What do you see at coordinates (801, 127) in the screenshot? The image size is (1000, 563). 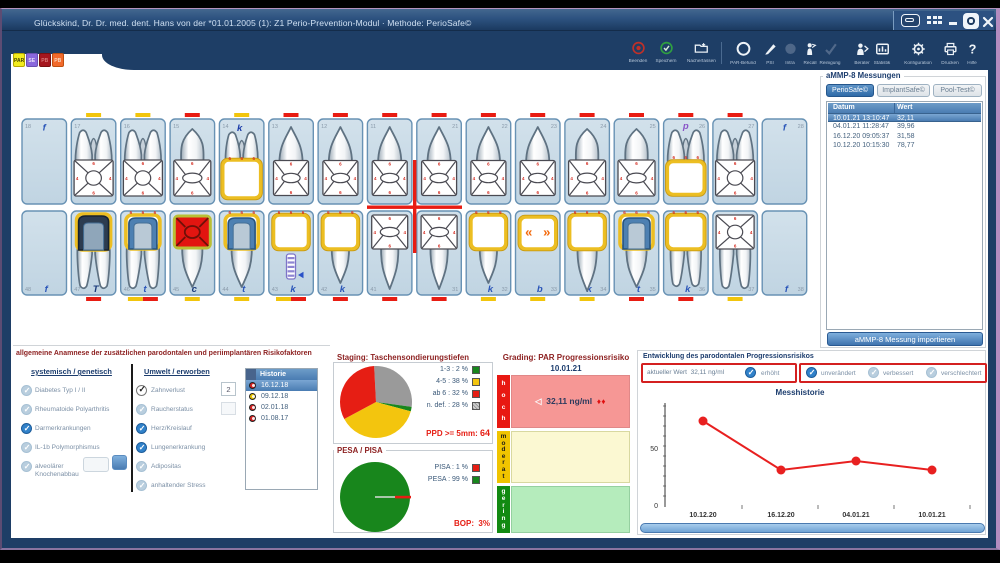 I see `svg-text: 28` at bounding box center [801, 127].